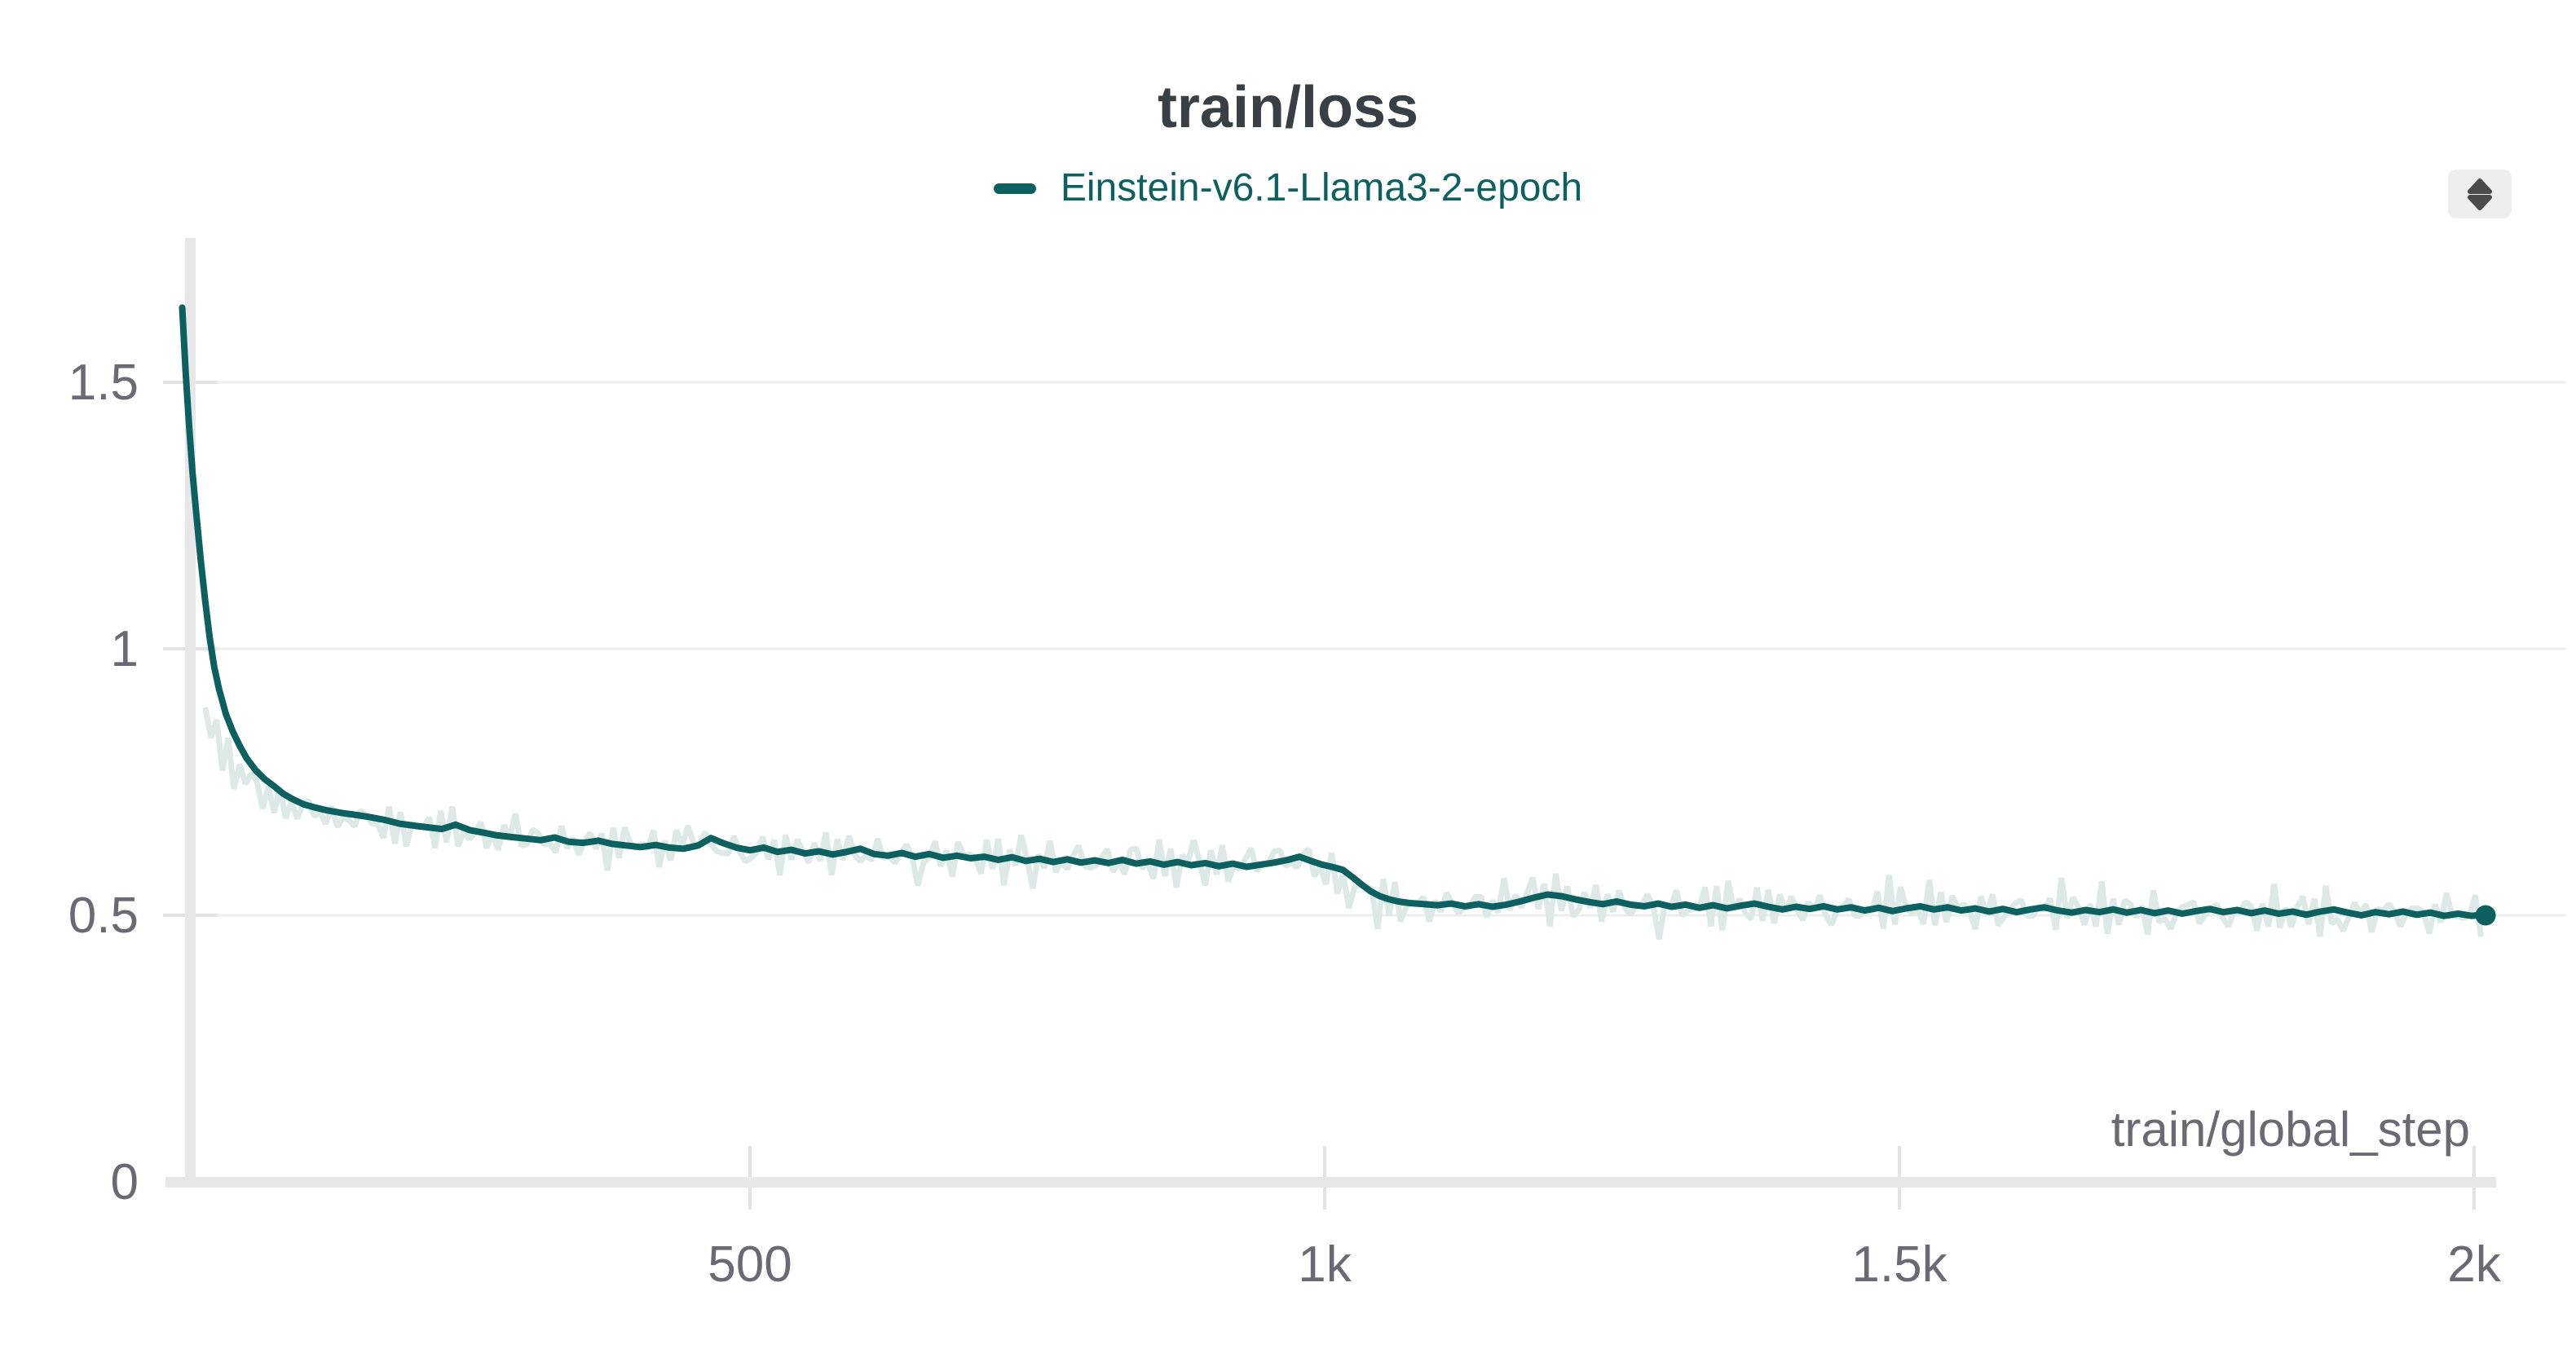 The image size is (2576, 1353). Describe the element at coordinates (1330, 1182) in the screenshot. I see `x-axis-line` at that location.